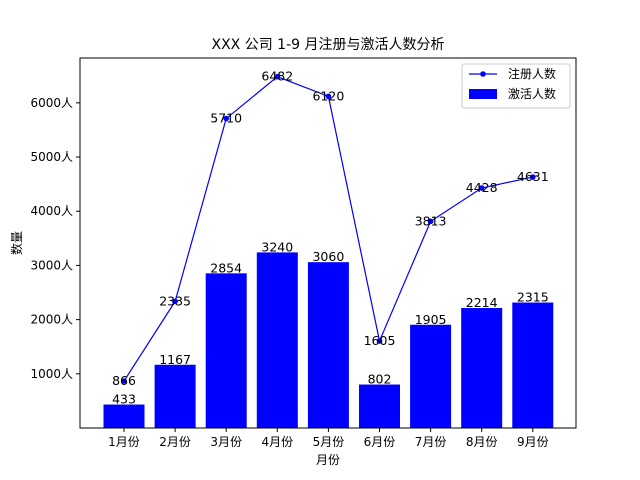  I want to click on x-tick-label: 3月份, so click(226, 442).